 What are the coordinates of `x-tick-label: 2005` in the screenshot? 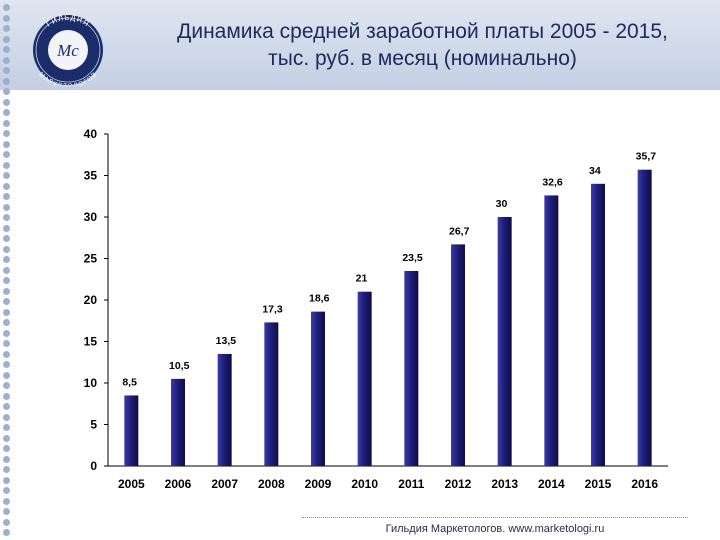 It's located at (131, 484).